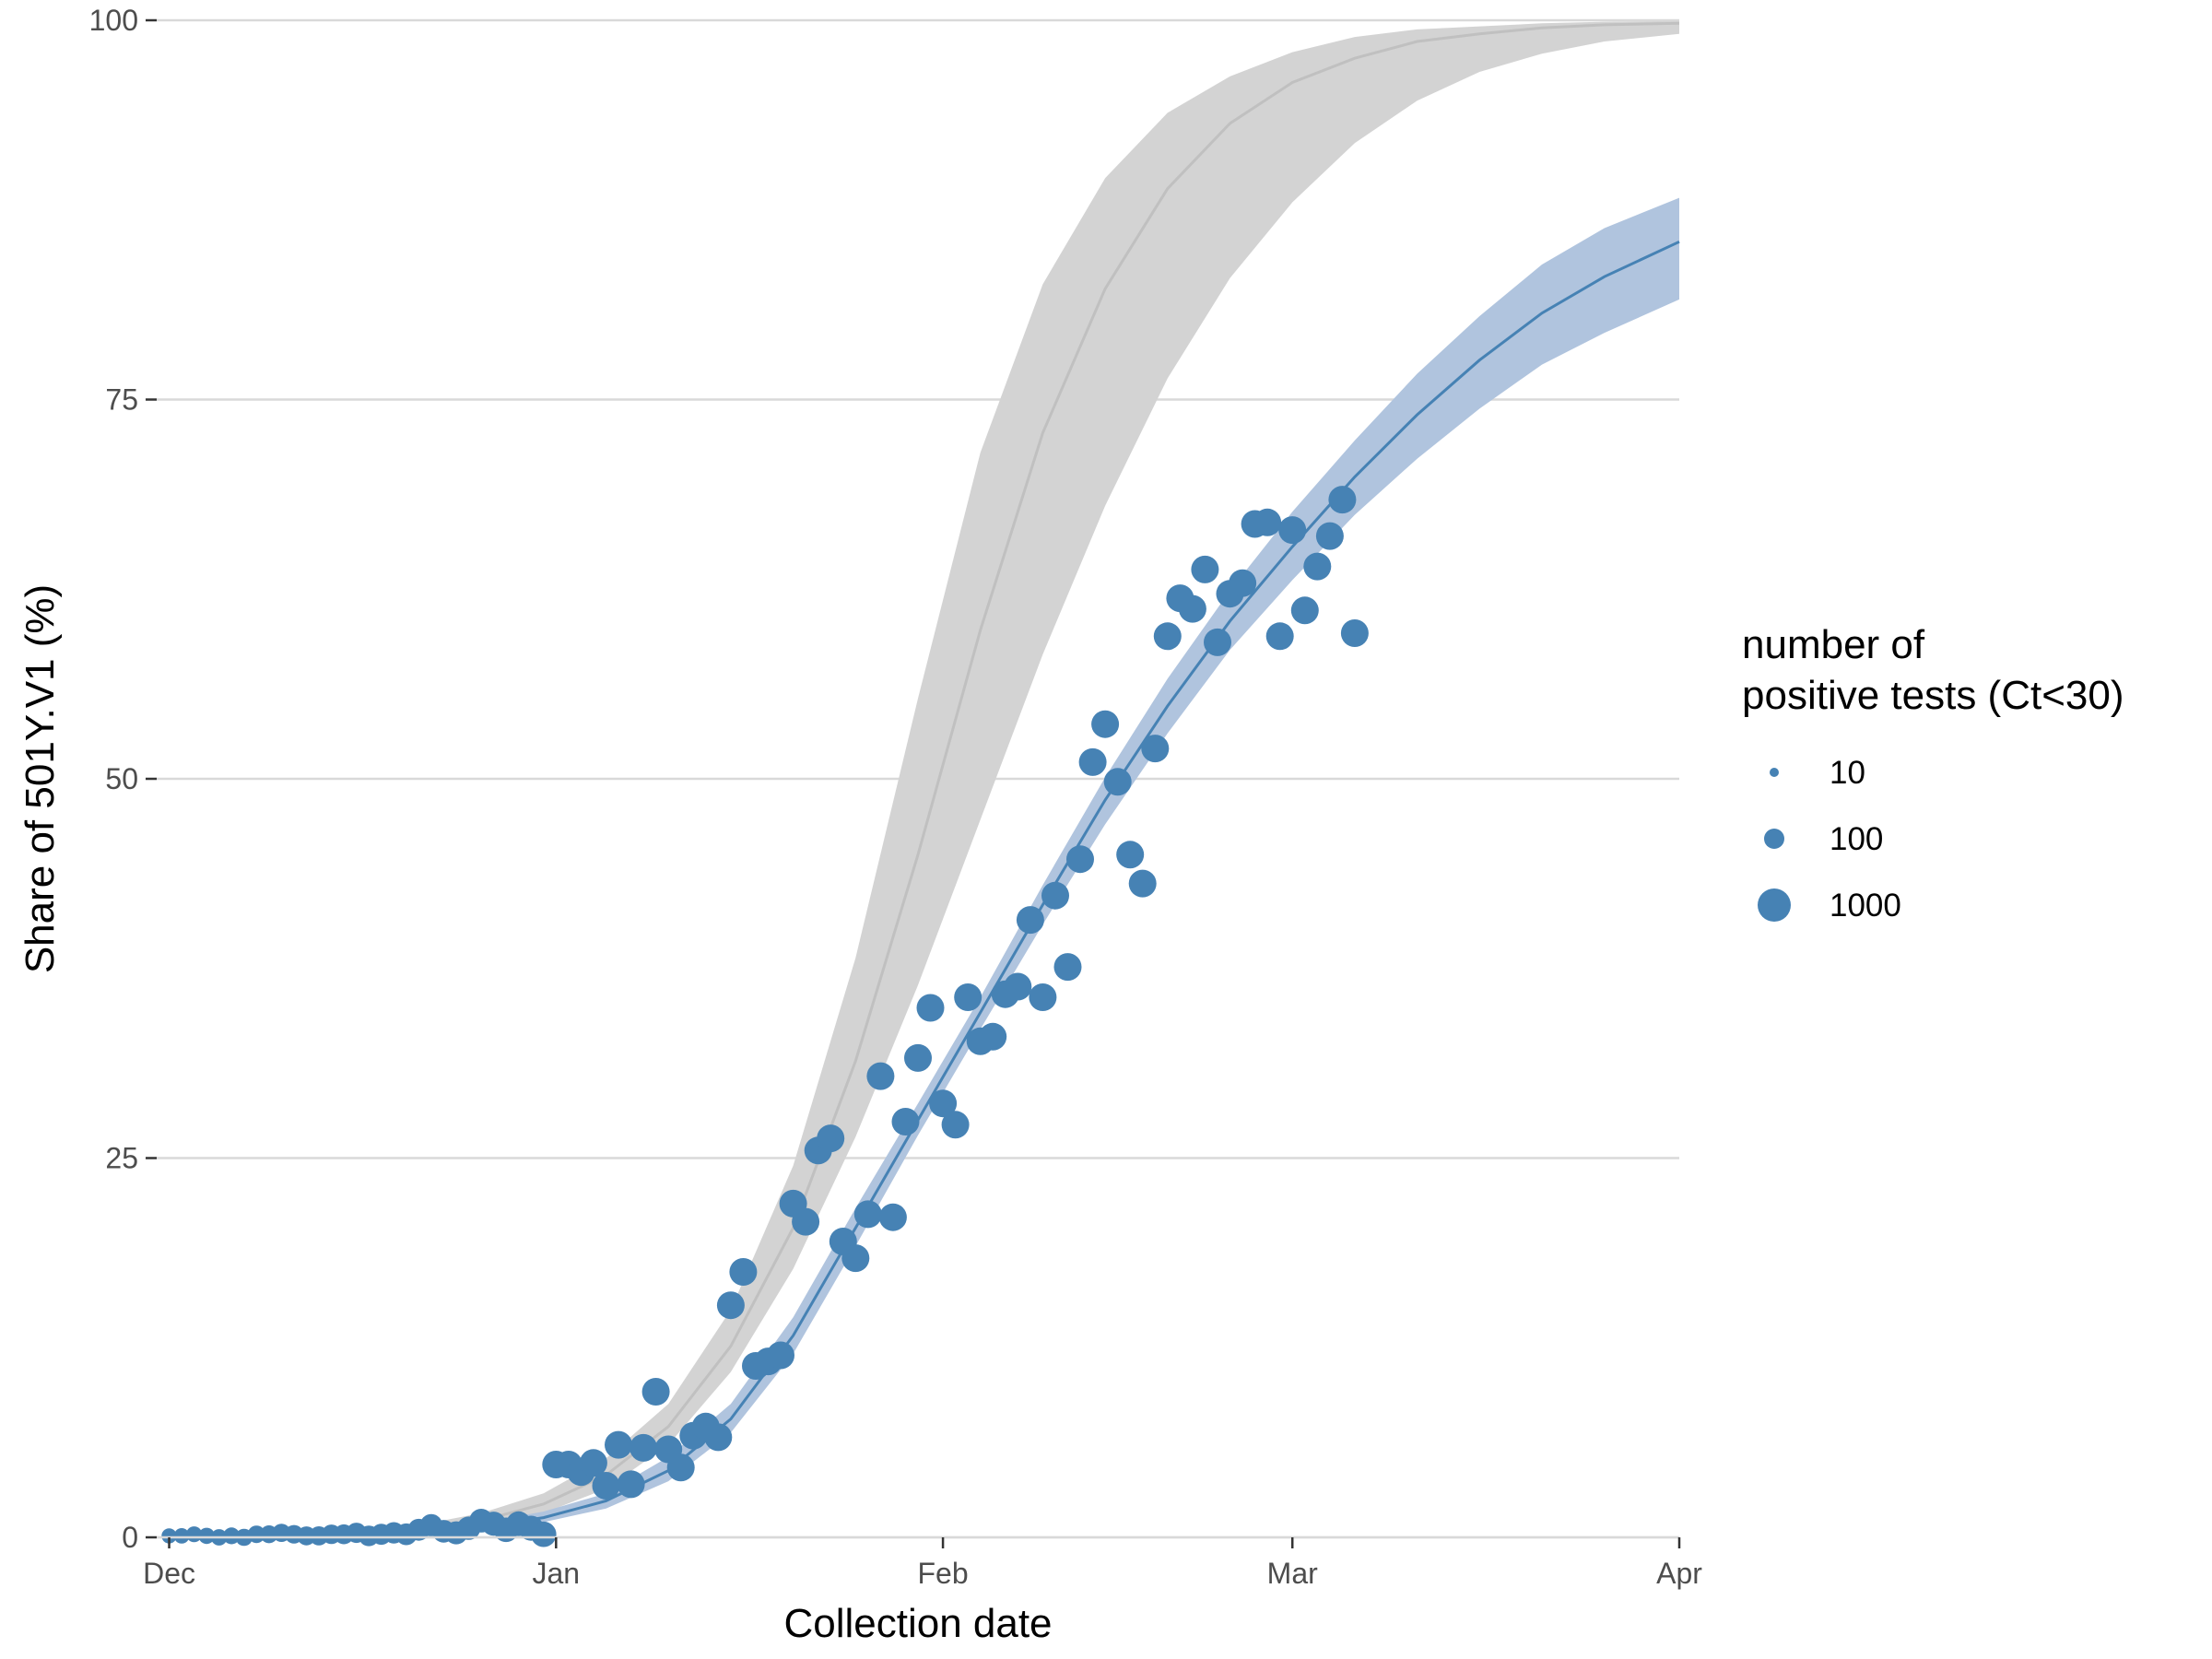 This screenshot has height=1659, width=2212. I want to click on x-tick-label: Feb, so click(943, 1573).